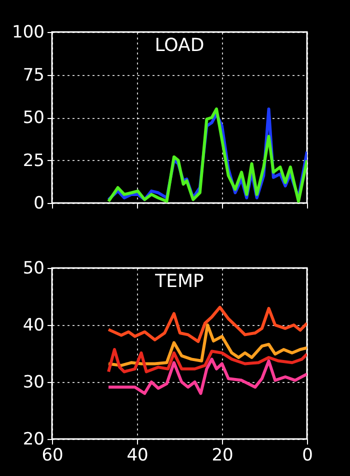 This screenshot has height=476, width=350. Describe the element at coordinates (33, 440) in the screenshot. I see `y-tick-label: 20` at that location.